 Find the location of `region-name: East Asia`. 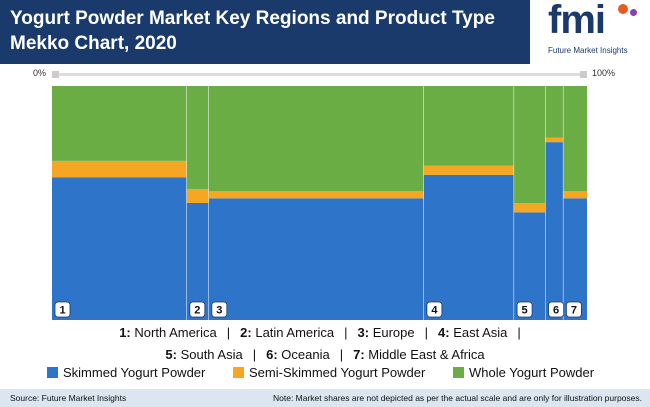

region-name: East Asia is located at coordinates (480, 332).